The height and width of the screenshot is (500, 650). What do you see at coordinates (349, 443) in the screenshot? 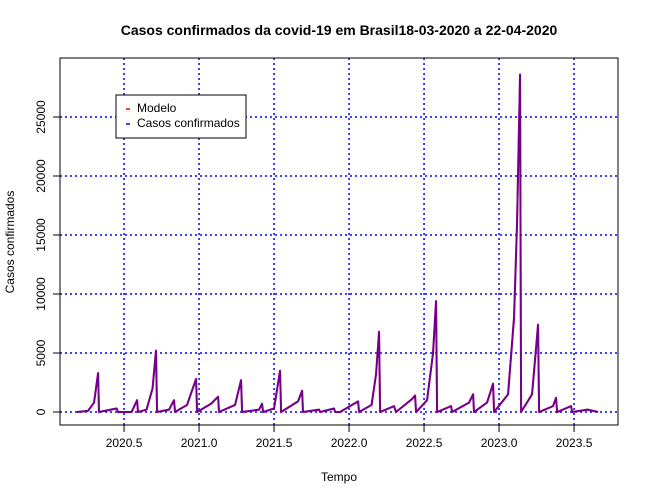
I see `x-tick-label: 2022.0` at bounding box center [349, 443].